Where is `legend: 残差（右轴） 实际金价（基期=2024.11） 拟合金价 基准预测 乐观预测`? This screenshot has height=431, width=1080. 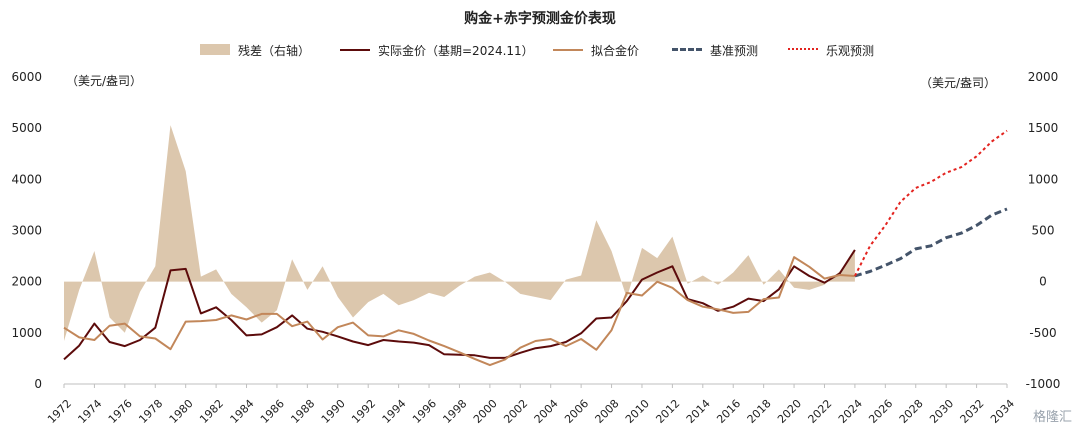
legend: 残差（右轴） 实际金价（基期=2024.11） 拟合金价 基准预测 乐观预测 is located at coordinates (540, 50).